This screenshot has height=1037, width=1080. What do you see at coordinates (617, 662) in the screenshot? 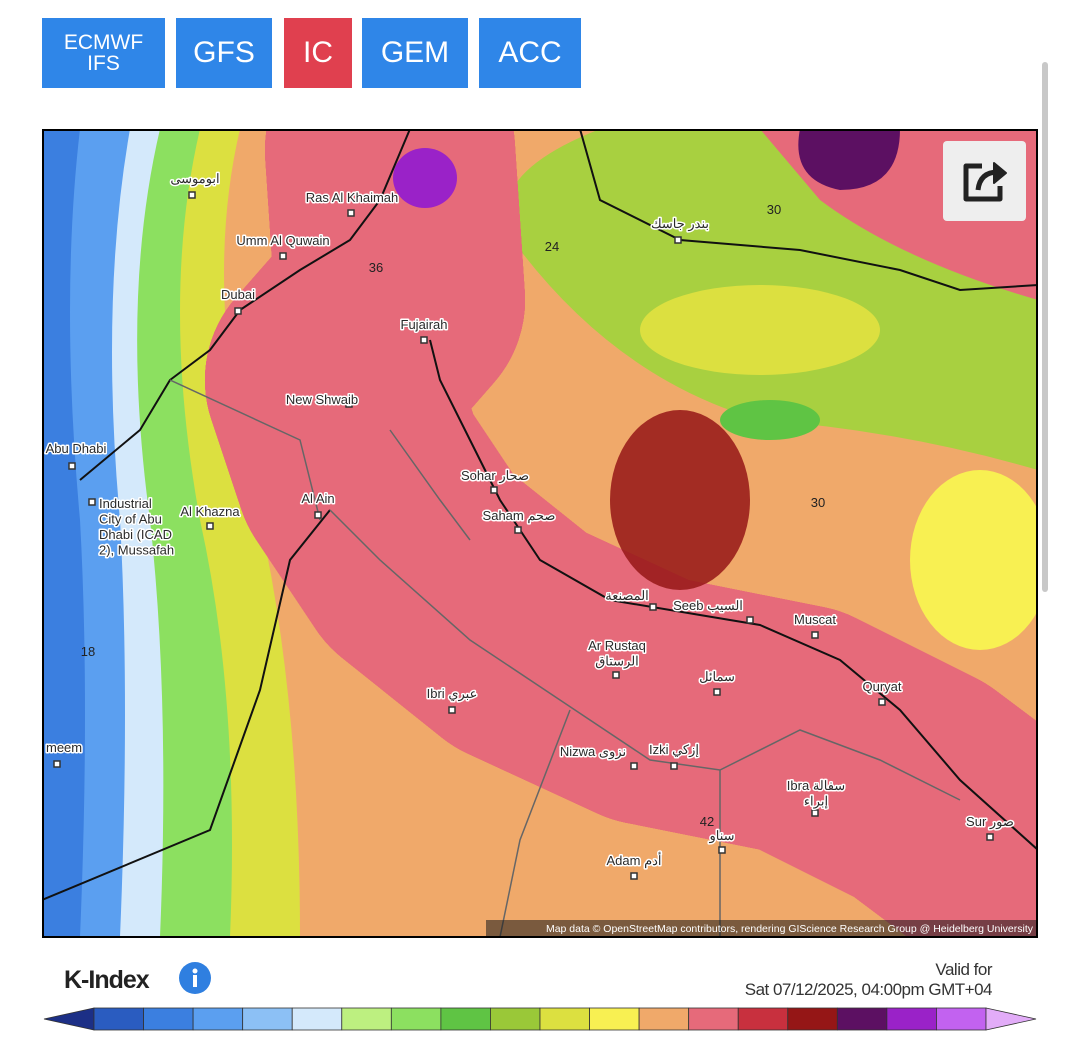
I see `place-label: الرستاق` at bounding box center [617, 662].